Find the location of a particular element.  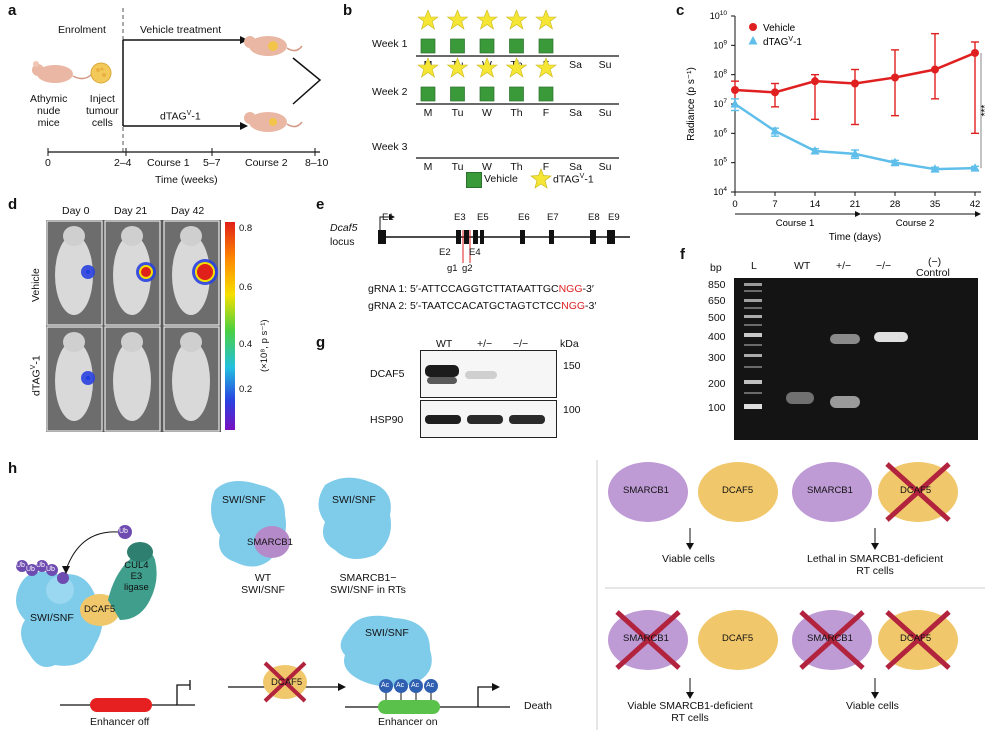

legend-marker-vehicle is located at coordinates (753, 27).